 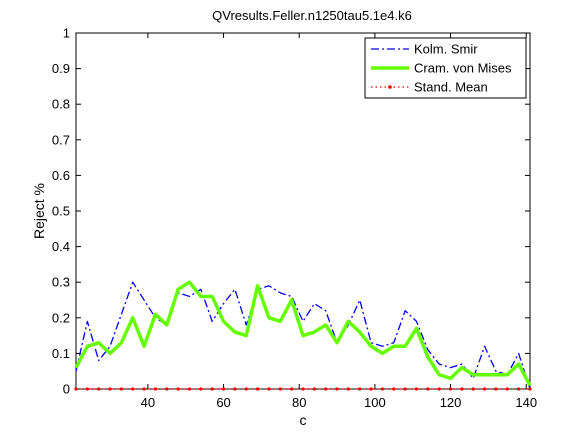 I want to click on y-tick-label: 0.7, so click(x=61, y=139).